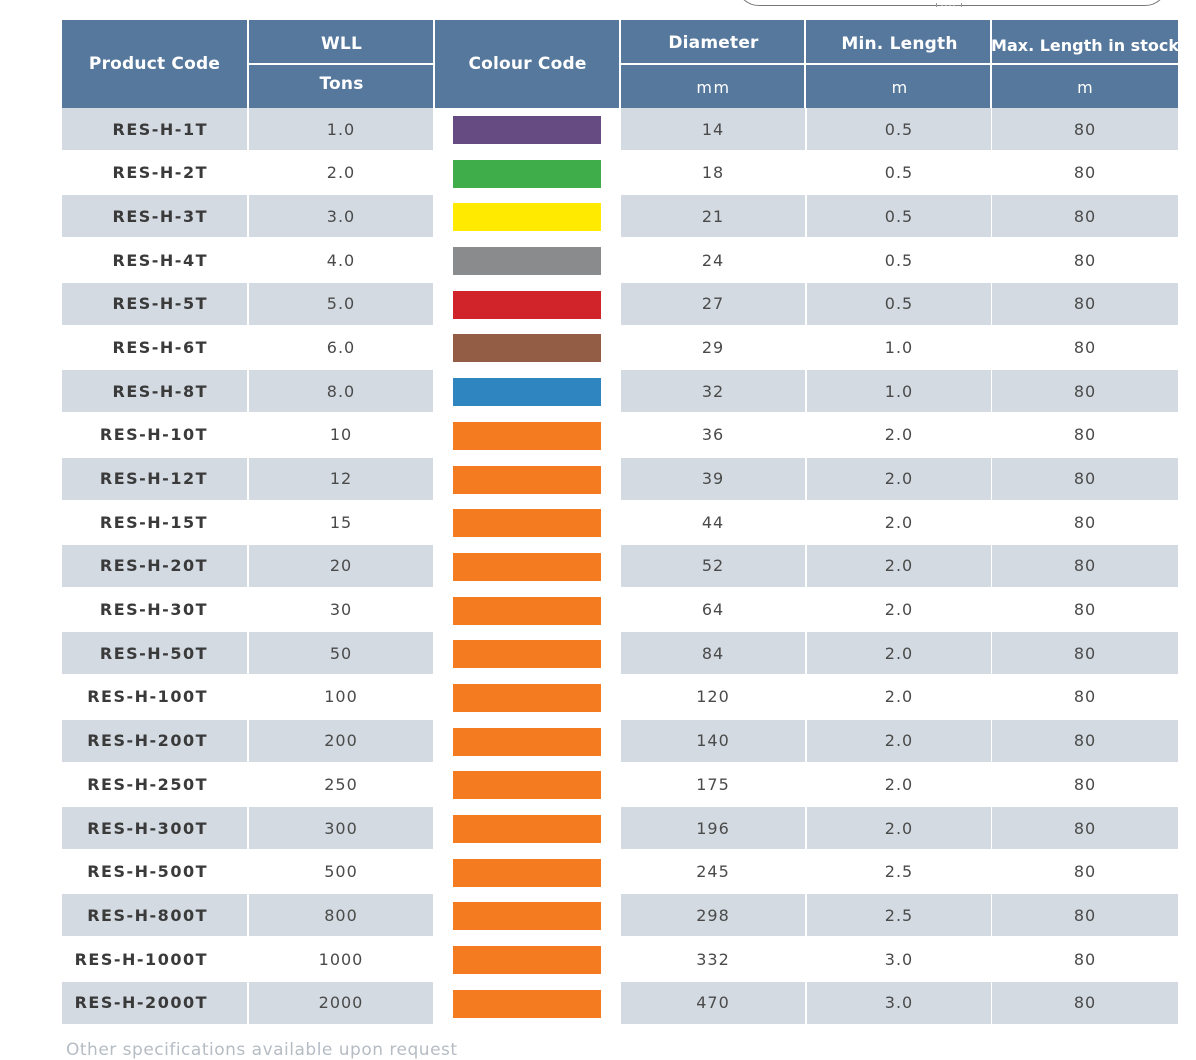 This screenshot has height=1060, width=1196. Describe the element at coordinates (341, 959) in the screenshot. I see `cell-wll: 1000` at that location.